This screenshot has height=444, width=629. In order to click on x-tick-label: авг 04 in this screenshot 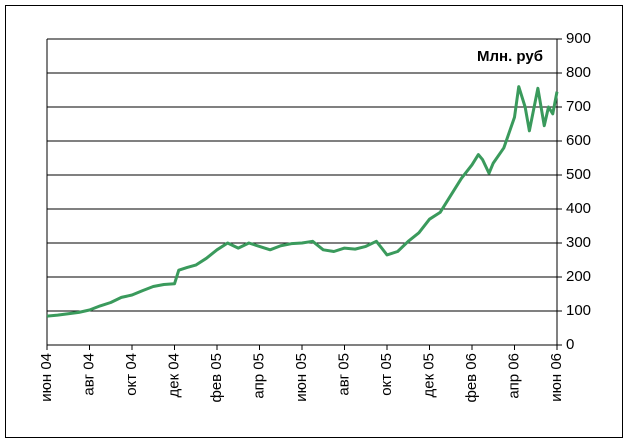, I will do `click(88, 374)`.